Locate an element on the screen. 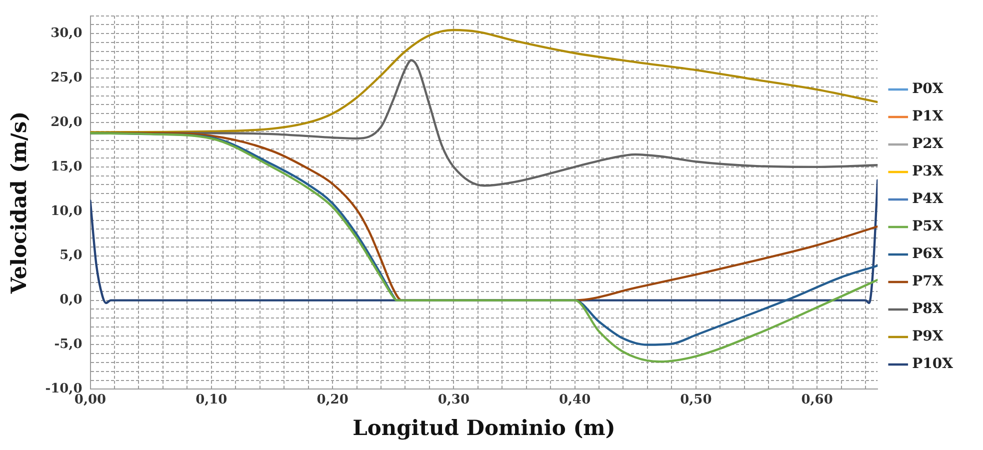  legend-label: P7X is located at coordinates (928, 282).